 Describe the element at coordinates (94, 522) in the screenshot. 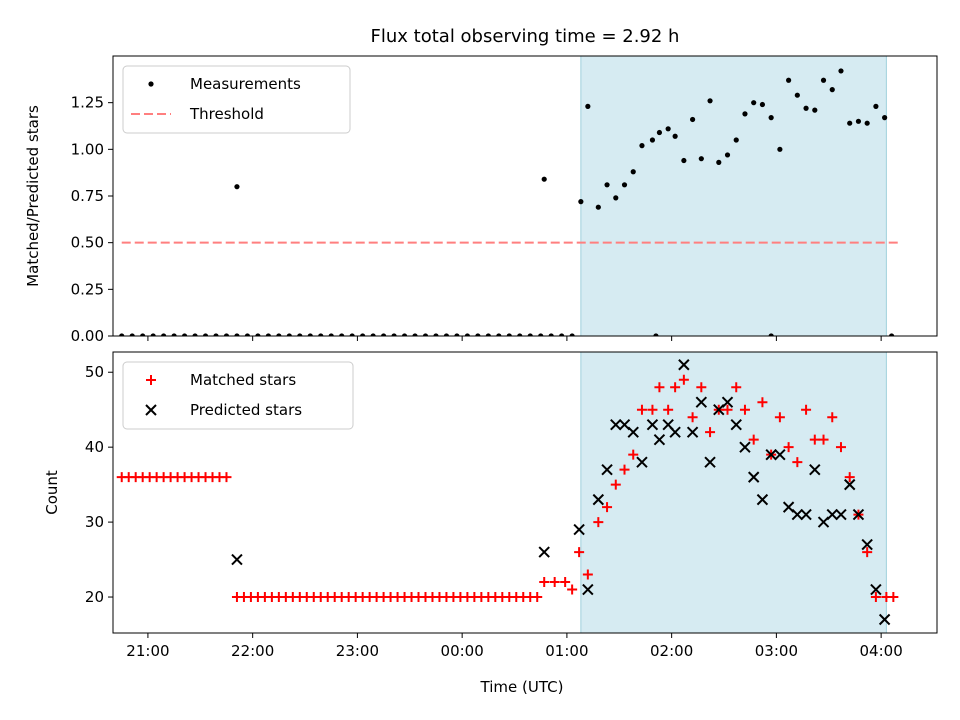

I see `y-tick-label: 30` at that location.